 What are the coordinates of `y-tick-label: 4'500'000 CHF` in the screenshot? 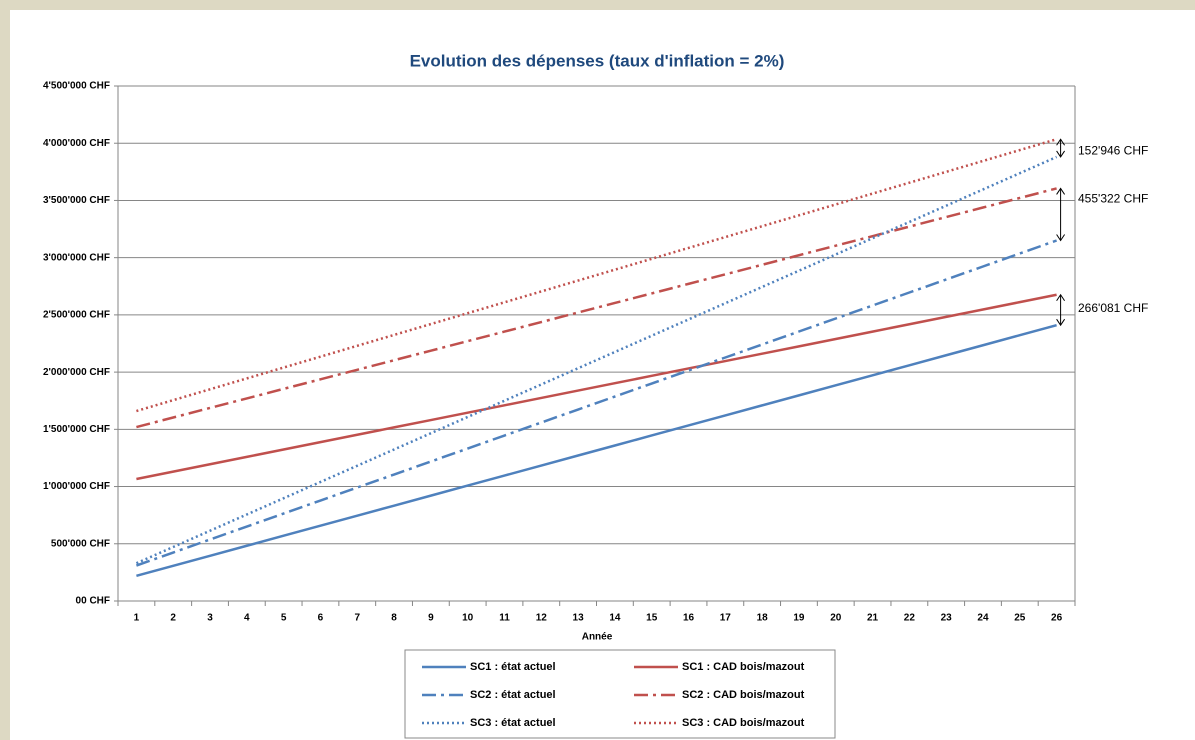 It's located at (76, 86).